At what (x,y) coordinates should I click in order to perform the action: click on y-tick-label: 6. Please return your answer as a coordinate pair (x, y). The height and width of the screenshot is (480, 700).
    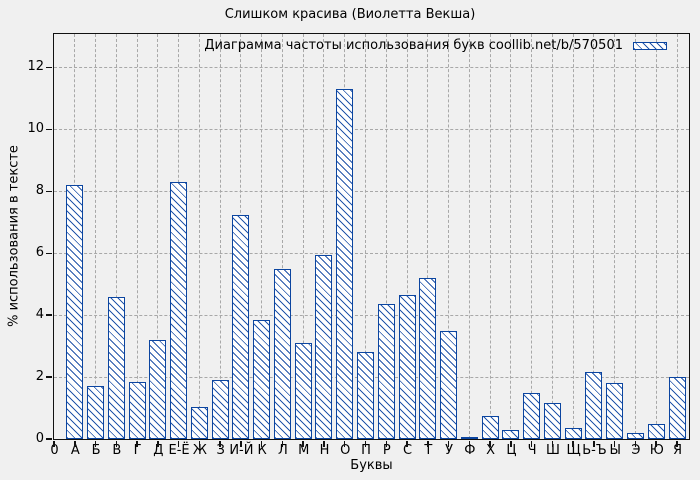
    Looking at the image, I should click on (39, 252).